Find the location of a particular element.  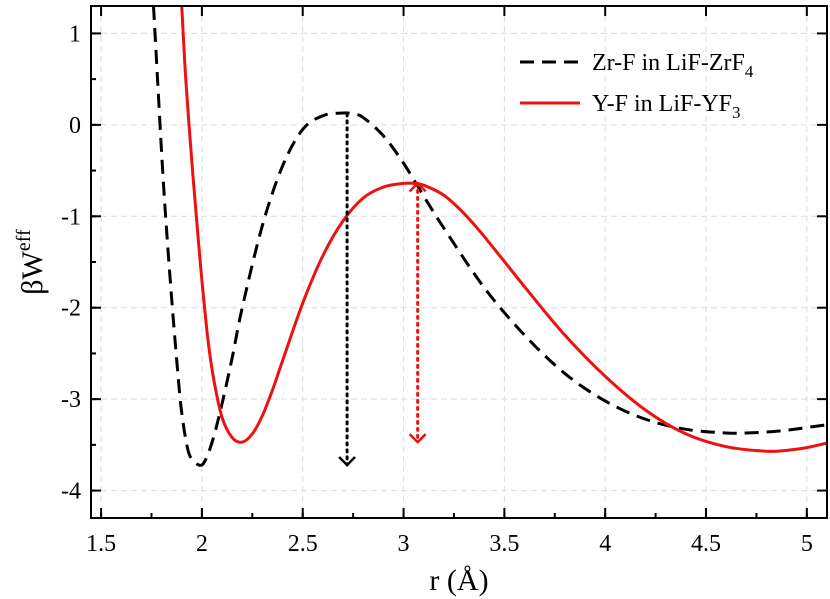

x-tick-labels: 1.5 2 2.5 3 3.5 4 4.5 5 is located at coordinates (449, 544).